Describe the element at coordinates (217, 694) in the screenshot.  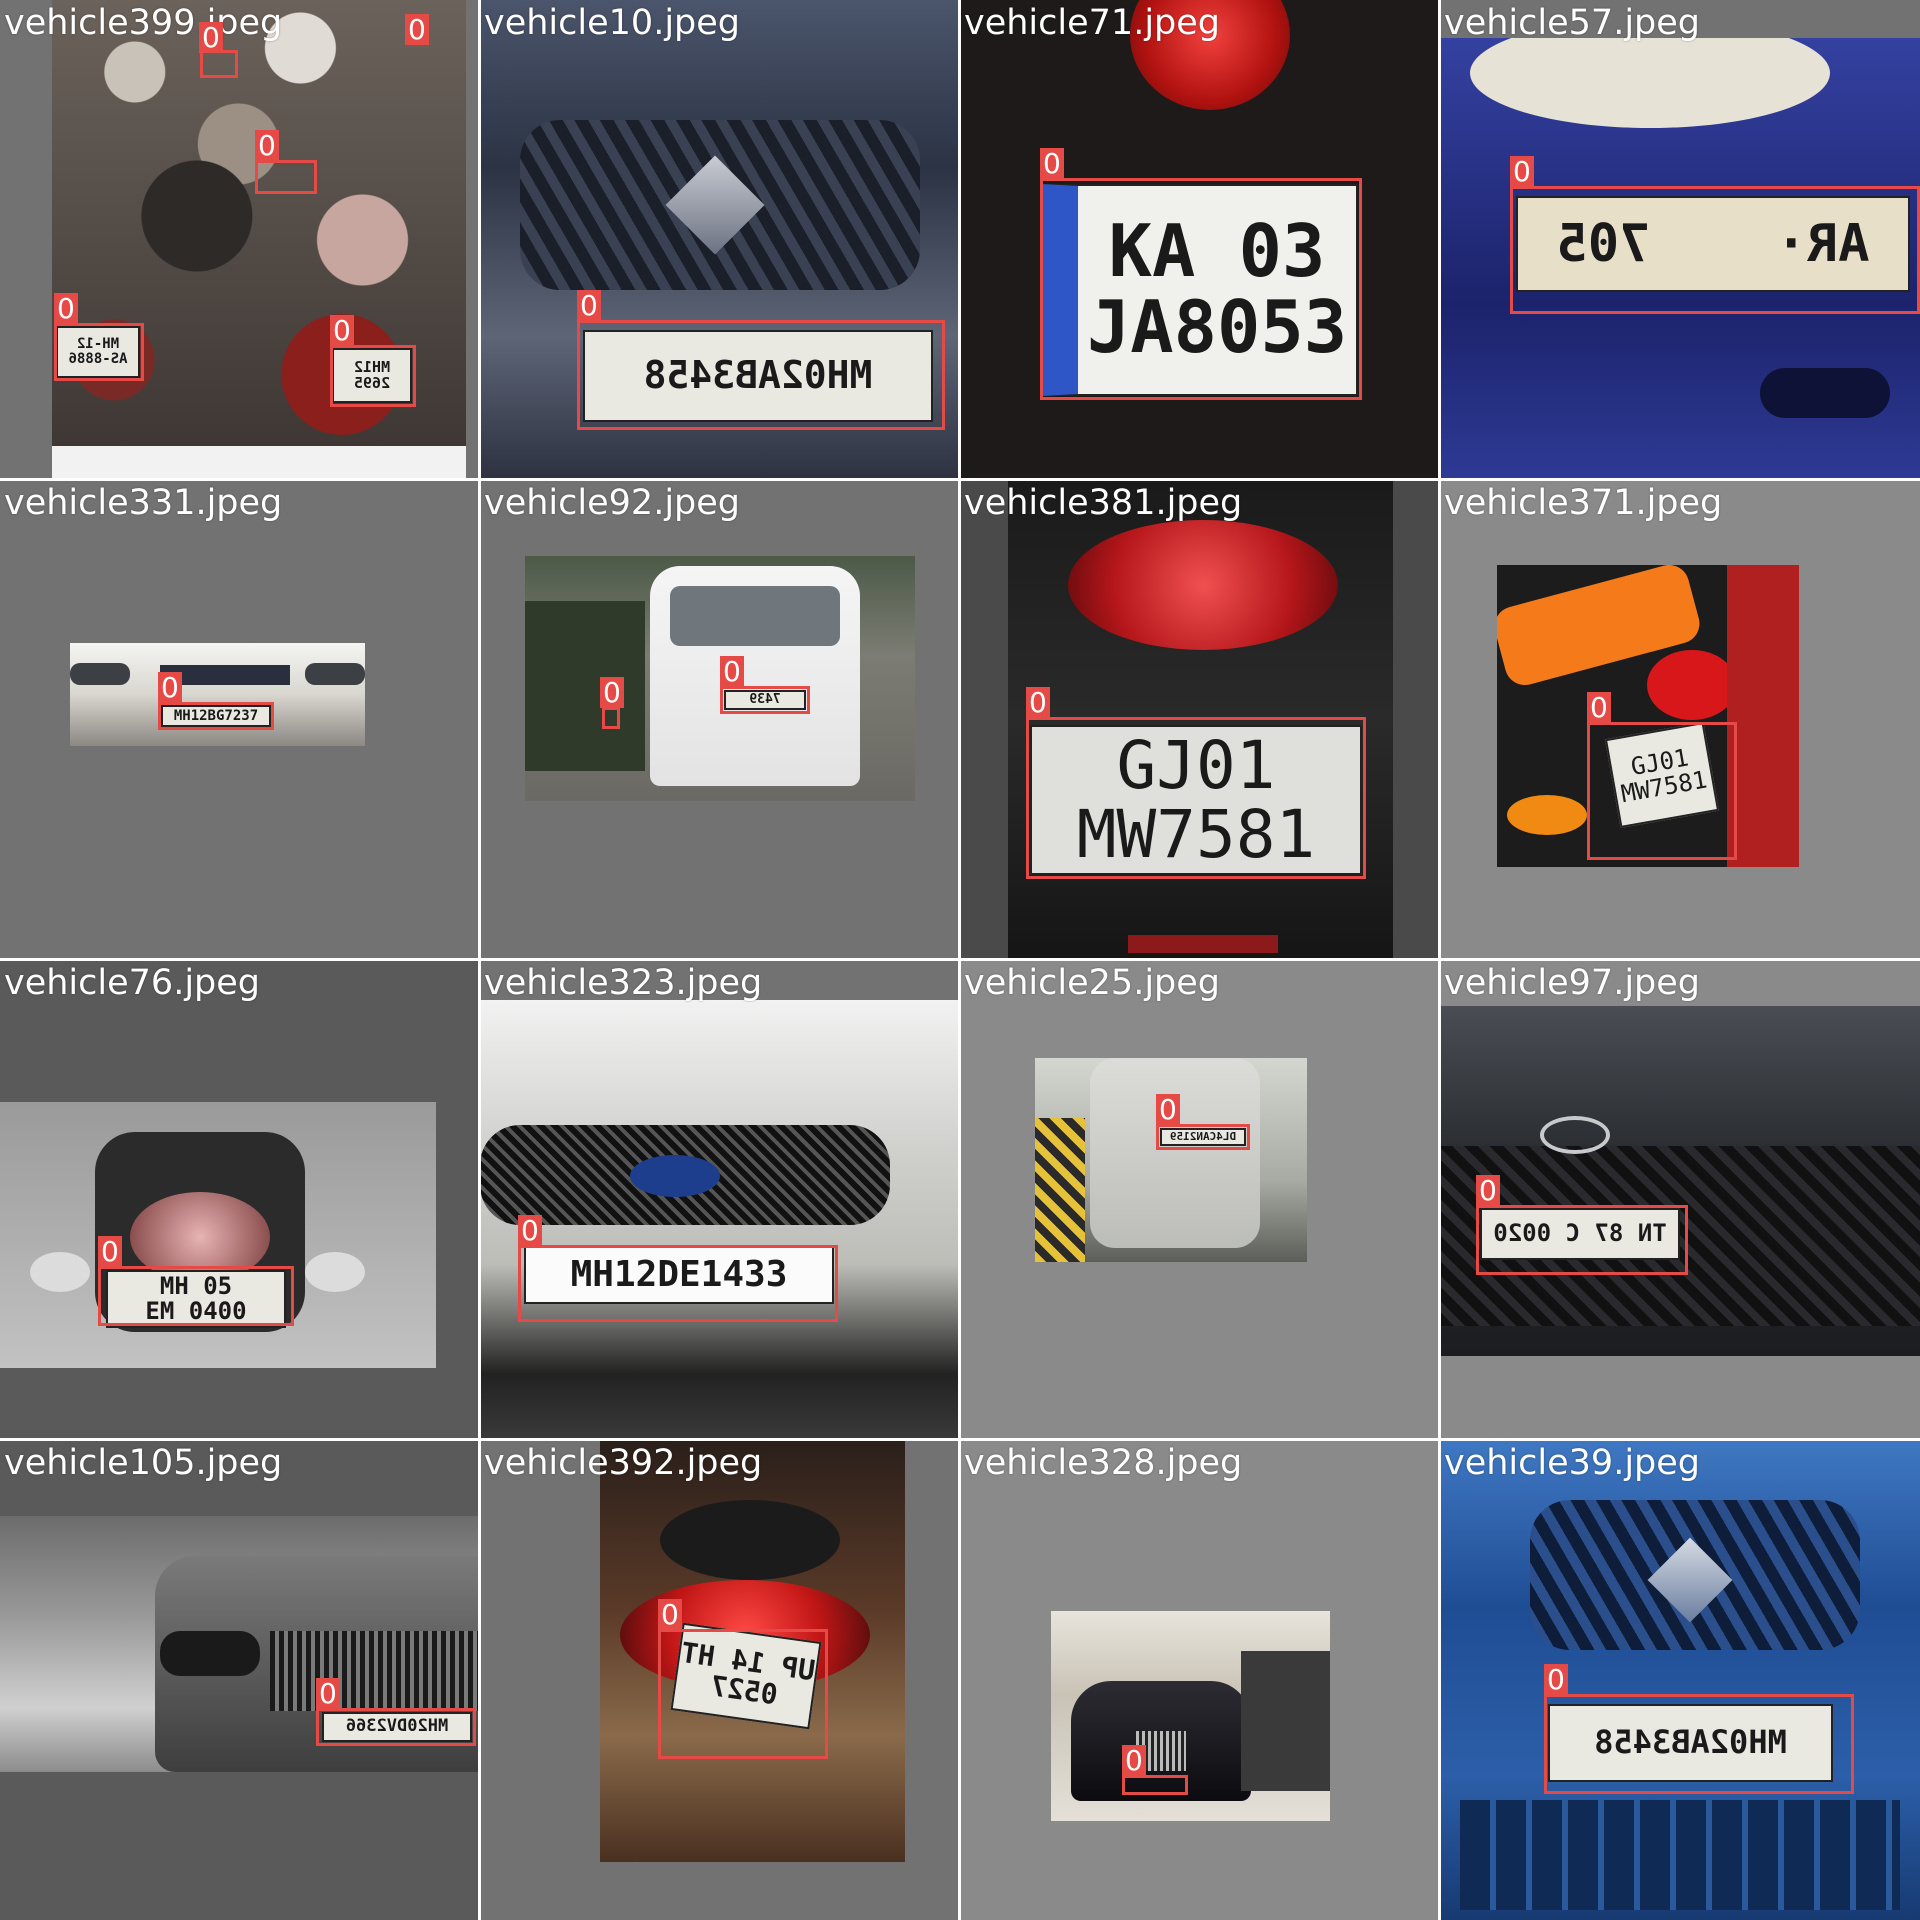
I see `photo-vehicle331` at that location.